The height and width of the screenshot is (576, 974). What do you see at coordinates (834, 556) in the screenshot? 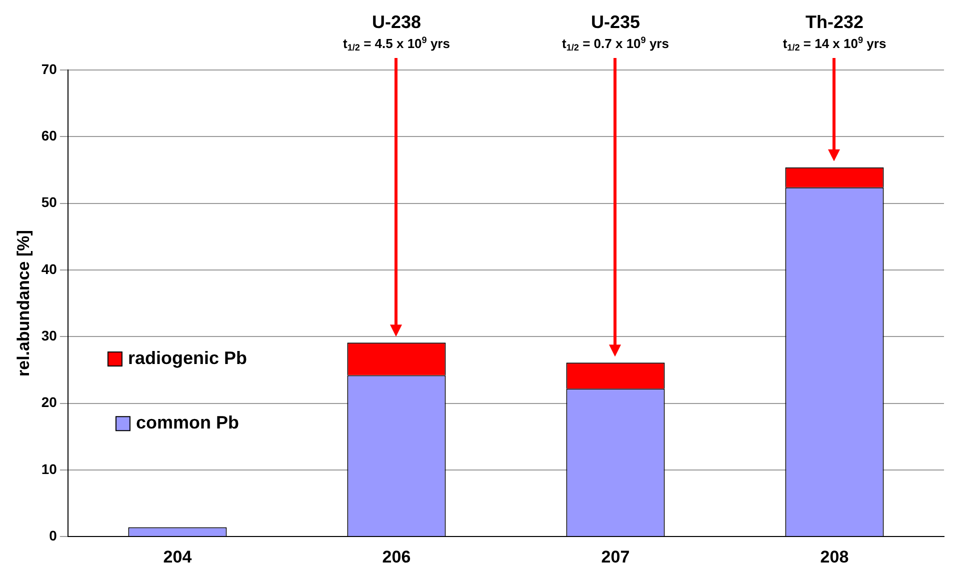
I see `x-tick-label: 208` at bounding box center [834, 556].